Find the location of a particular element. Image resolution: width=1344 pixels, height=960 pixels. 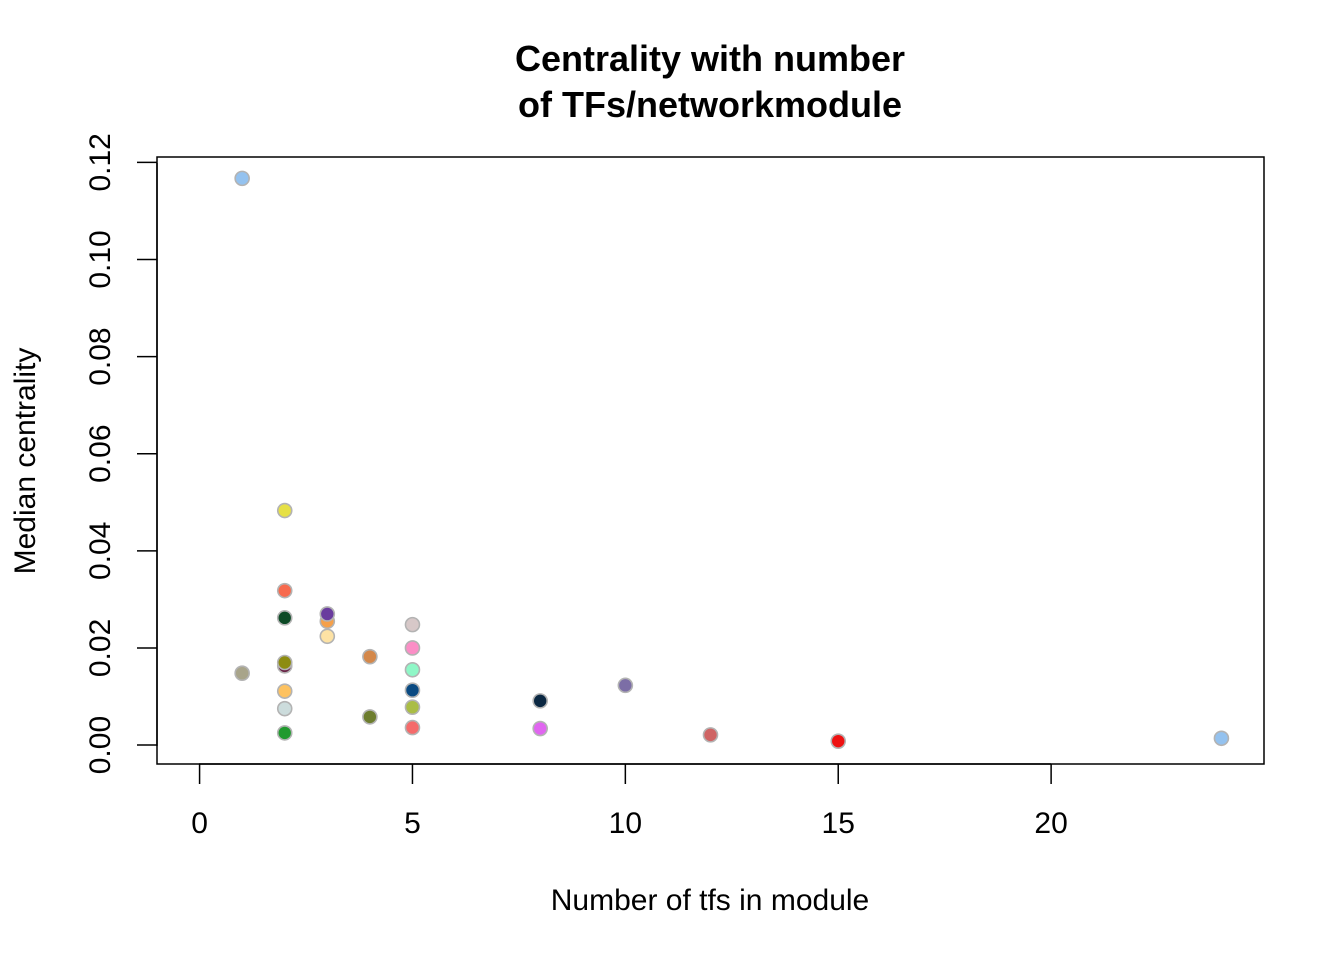

y-tick-label: 0.12 is located at coordinates (100, 162).